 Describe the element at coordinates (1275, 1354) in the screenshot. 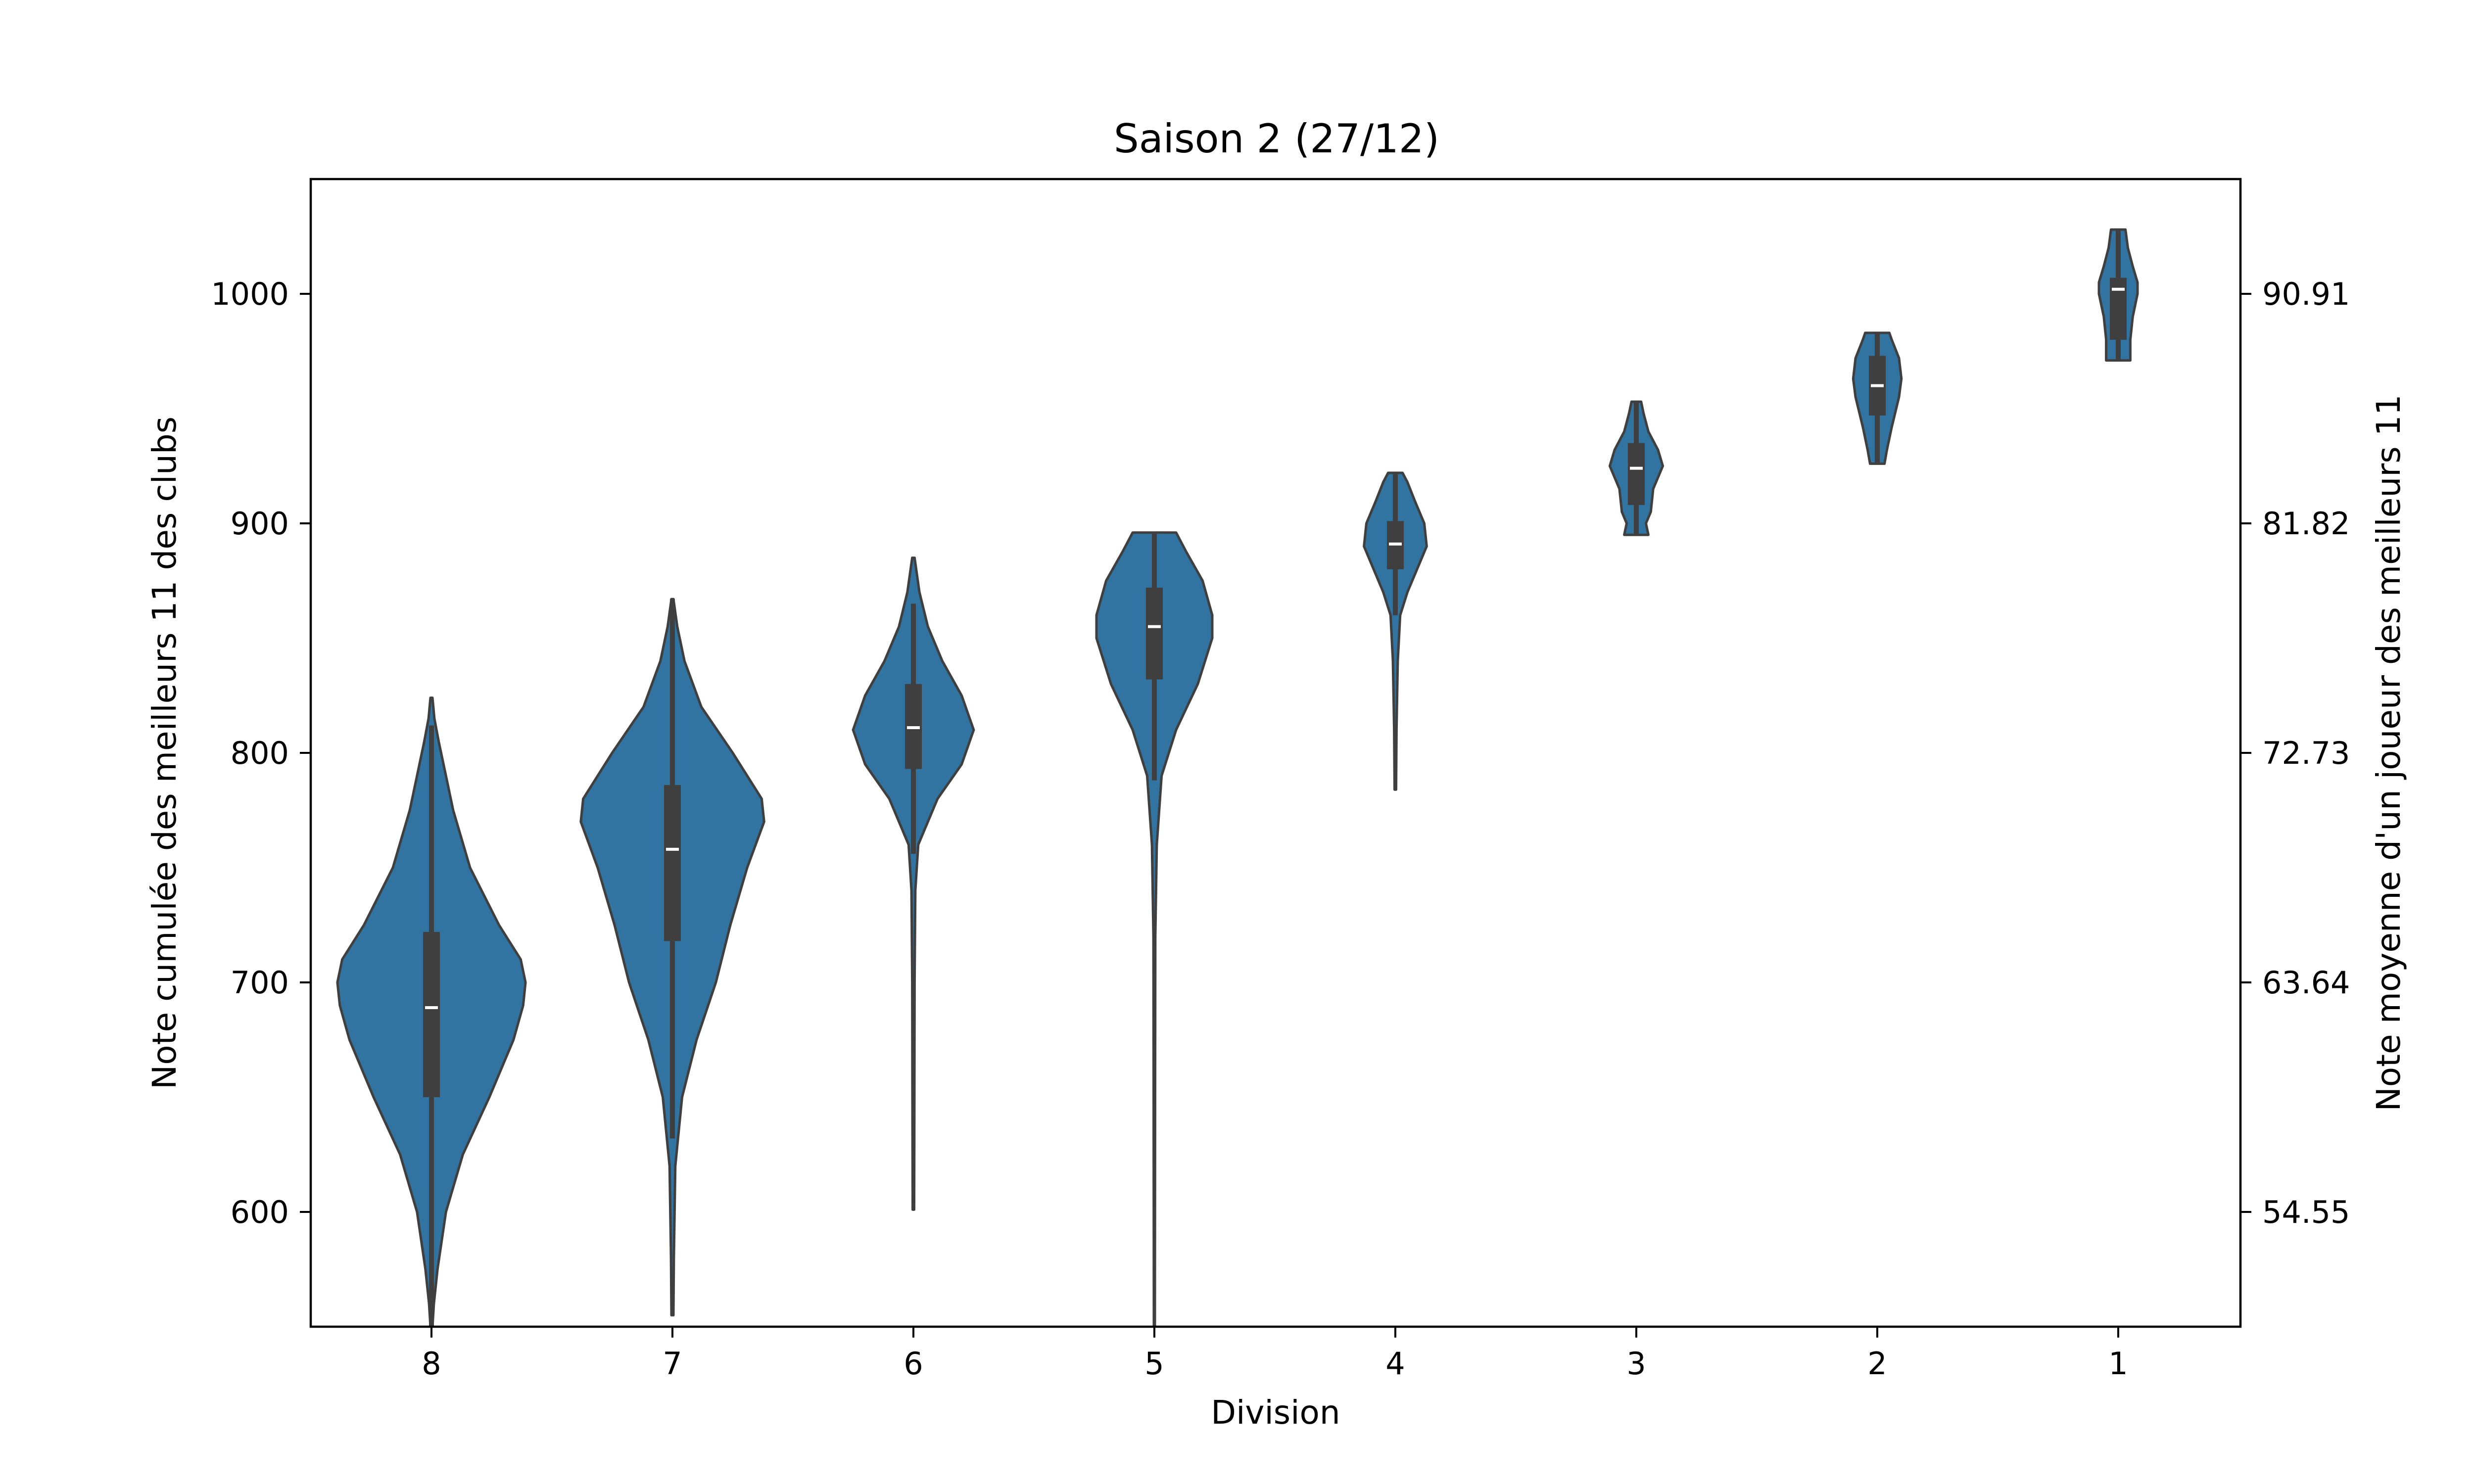

I see `x-axis-ticks: 8 7 6 5 4 3 2 1` at that location.